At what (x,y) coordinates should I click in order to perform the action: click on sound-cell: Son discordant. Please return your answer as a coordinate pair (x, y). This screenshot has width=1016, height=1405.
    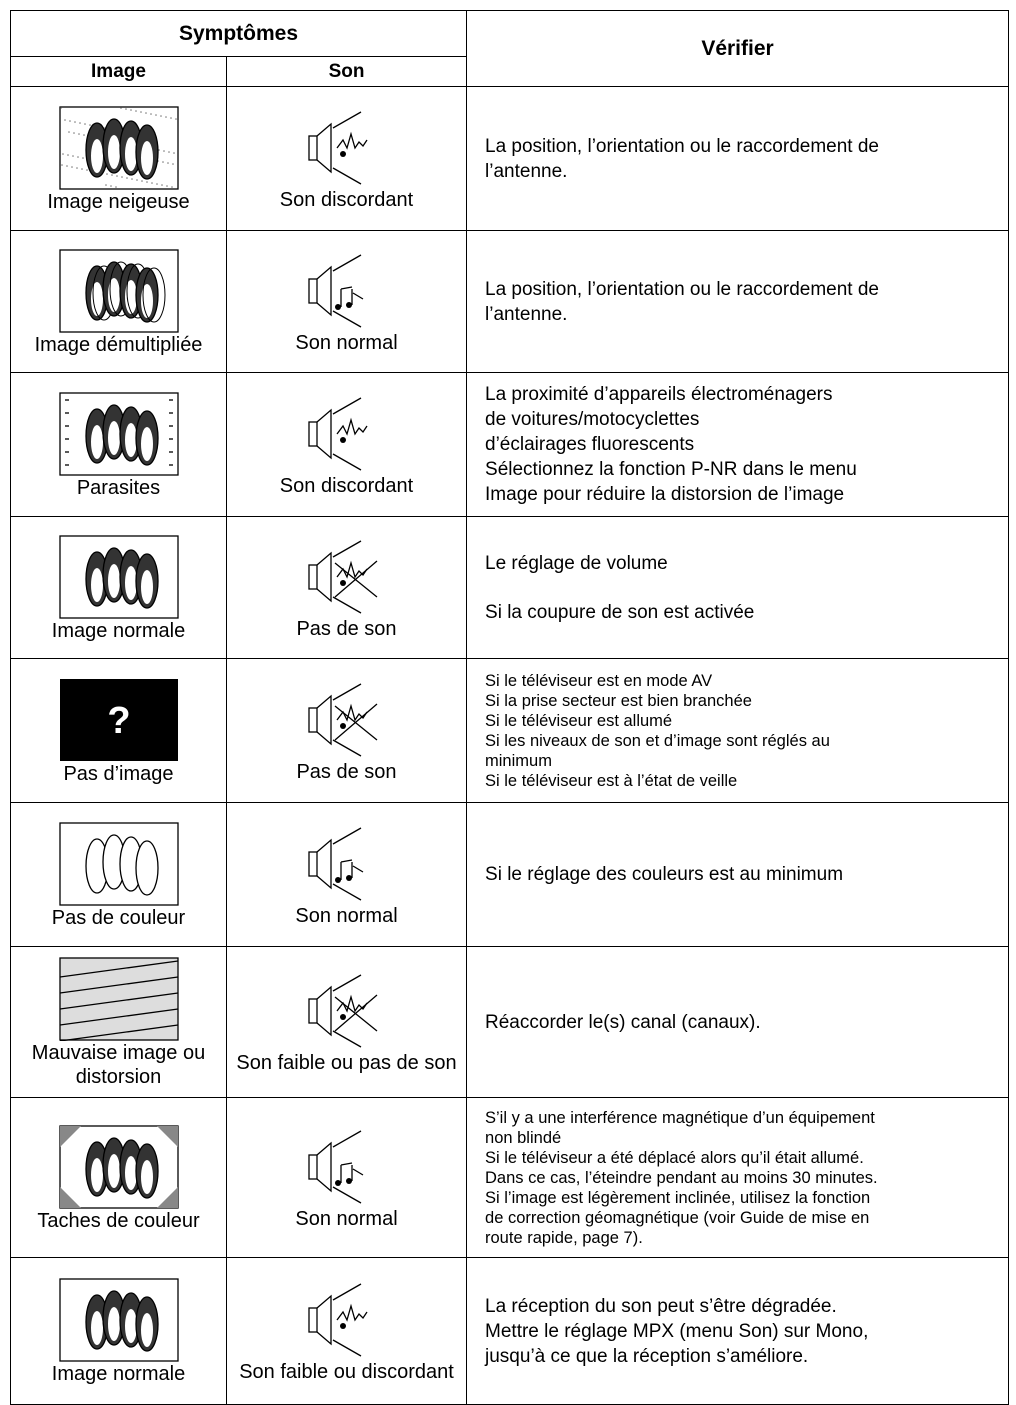
    Looking at the image, I should click on (346, 444).